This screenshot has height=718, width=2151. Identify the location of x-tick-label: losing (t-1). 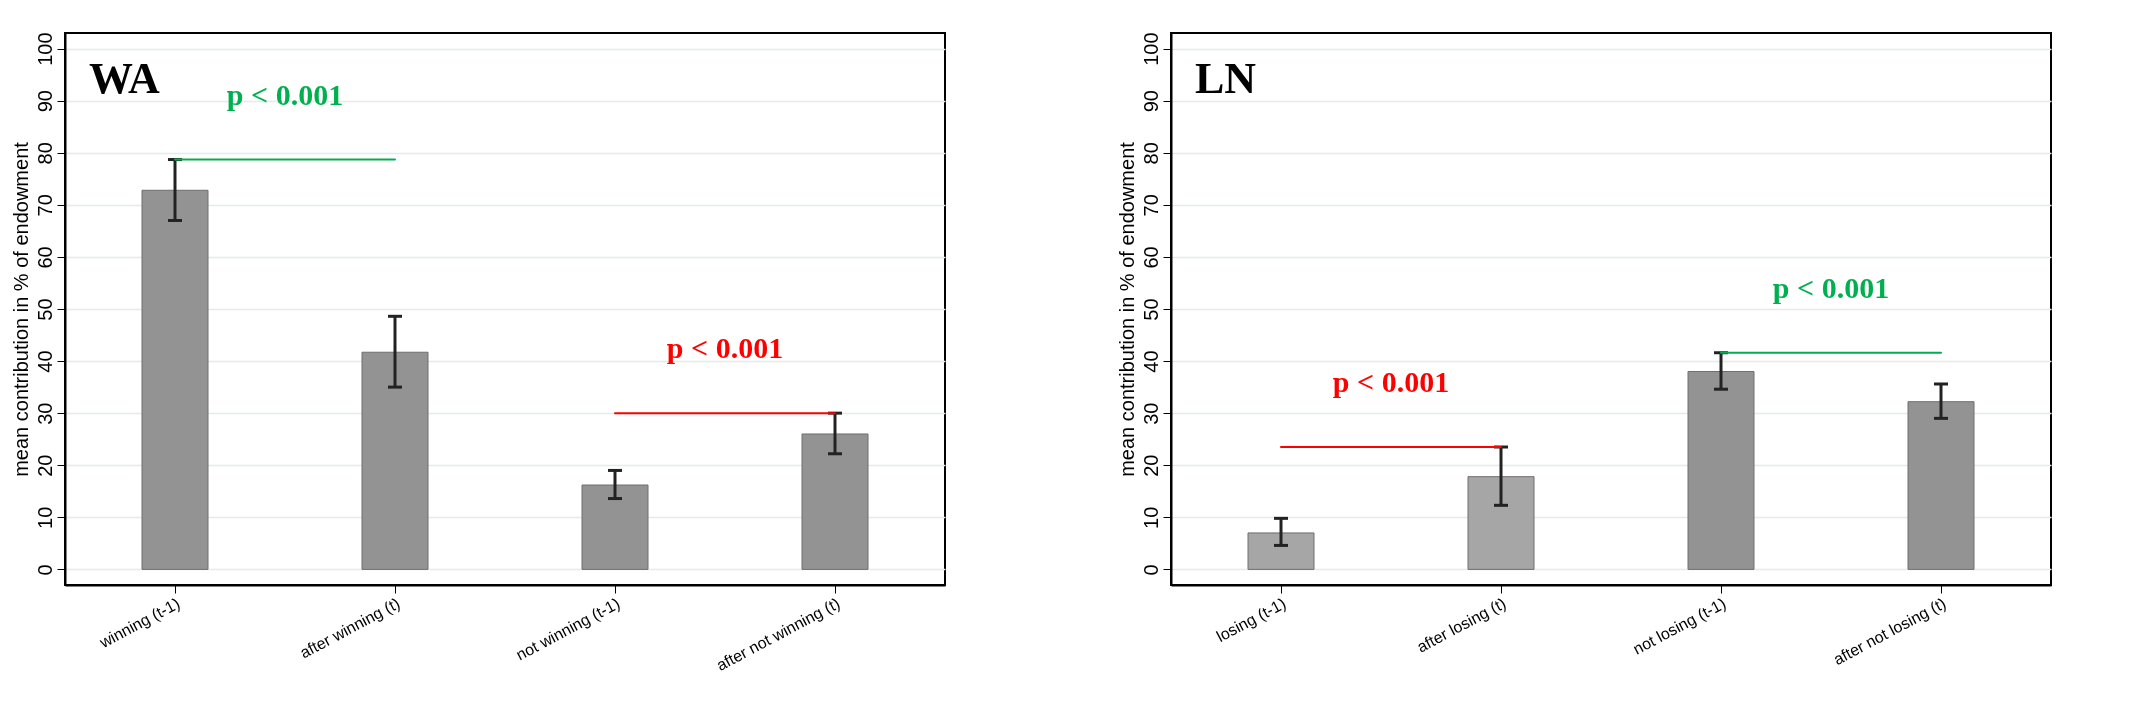
(1251, 620).